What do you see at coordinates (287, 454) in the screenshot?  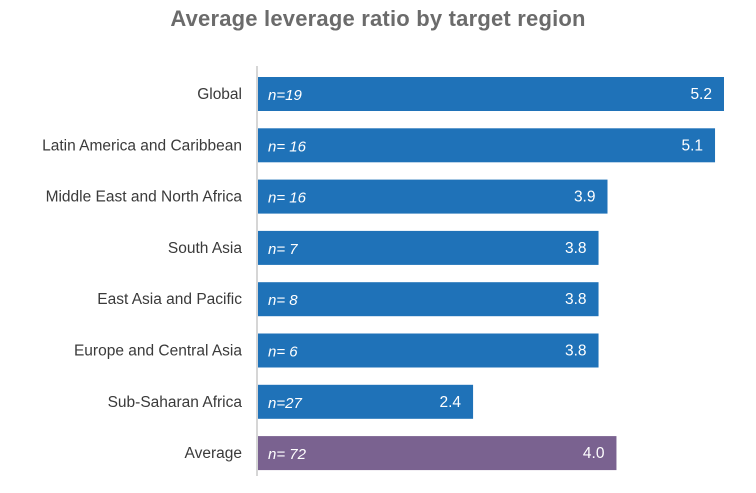 I see `sample-size-label: n= 72` at bounding box center [287, 454].